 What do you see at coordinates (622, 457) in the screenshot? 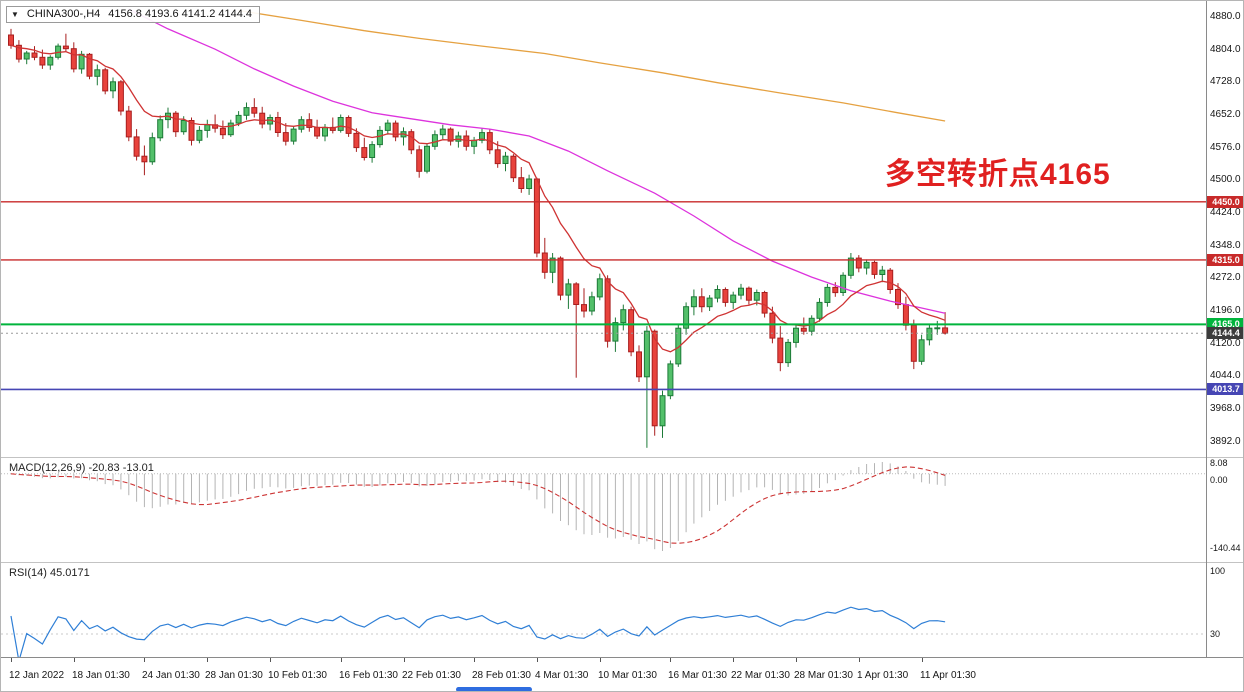
I see `main-macd-panel-separator` at bounding box center [622, 457].